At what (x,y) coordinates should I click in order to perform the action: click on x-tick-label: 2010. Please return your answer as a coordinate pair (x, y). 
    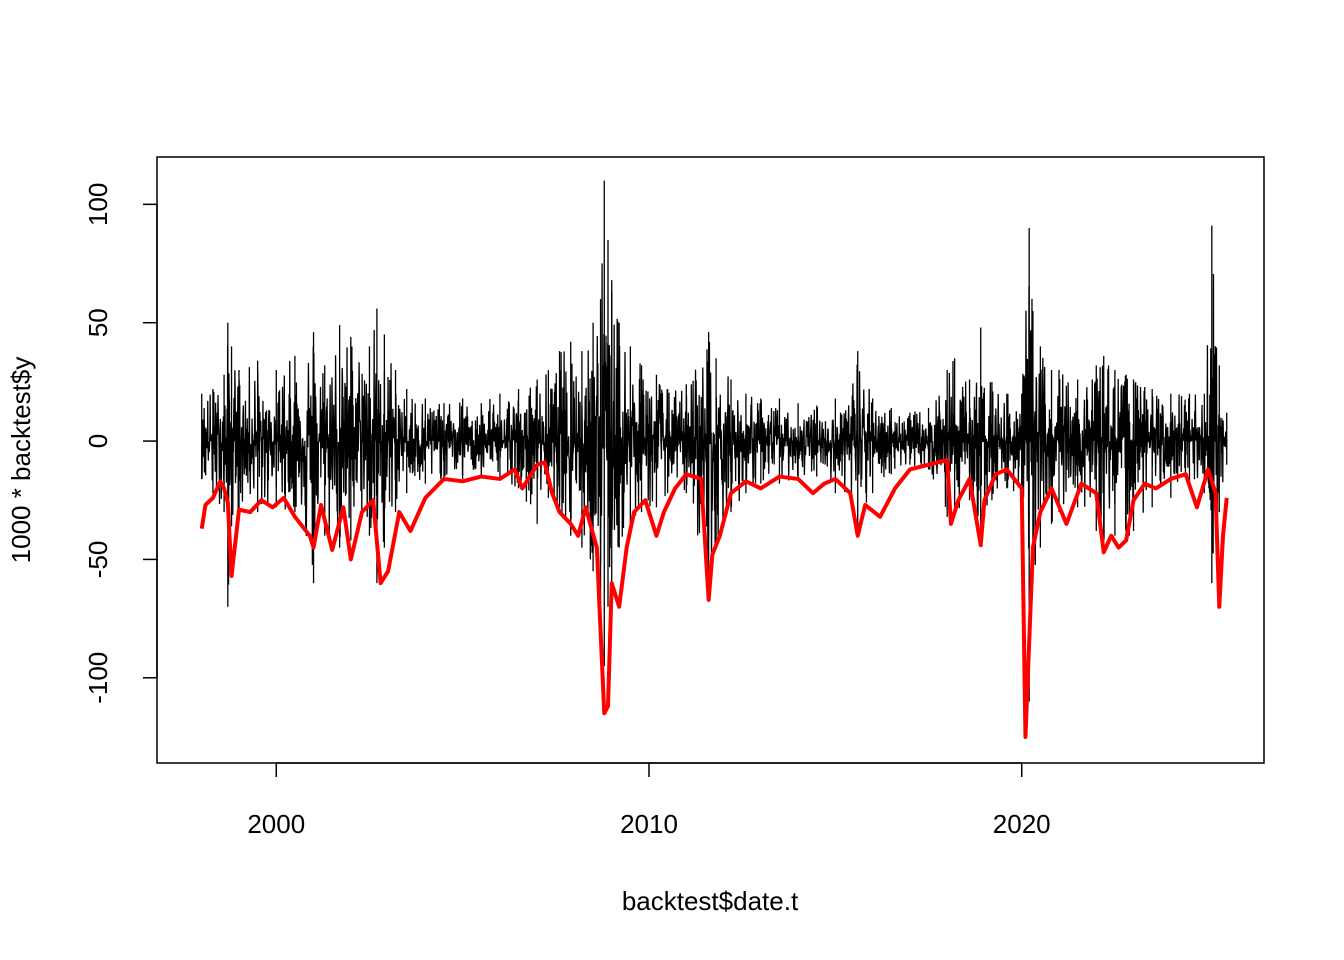
    Looking at the image, I should click on (649, 824).